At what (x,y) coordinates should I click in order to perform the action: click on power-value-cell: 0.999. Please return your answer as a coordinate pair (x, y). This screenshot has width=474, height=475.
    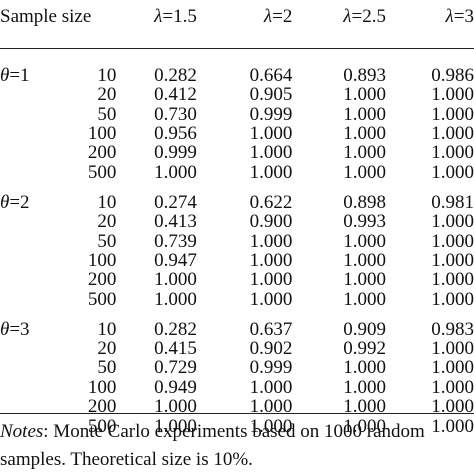
    Looking at the image, I should click on (271, 368).